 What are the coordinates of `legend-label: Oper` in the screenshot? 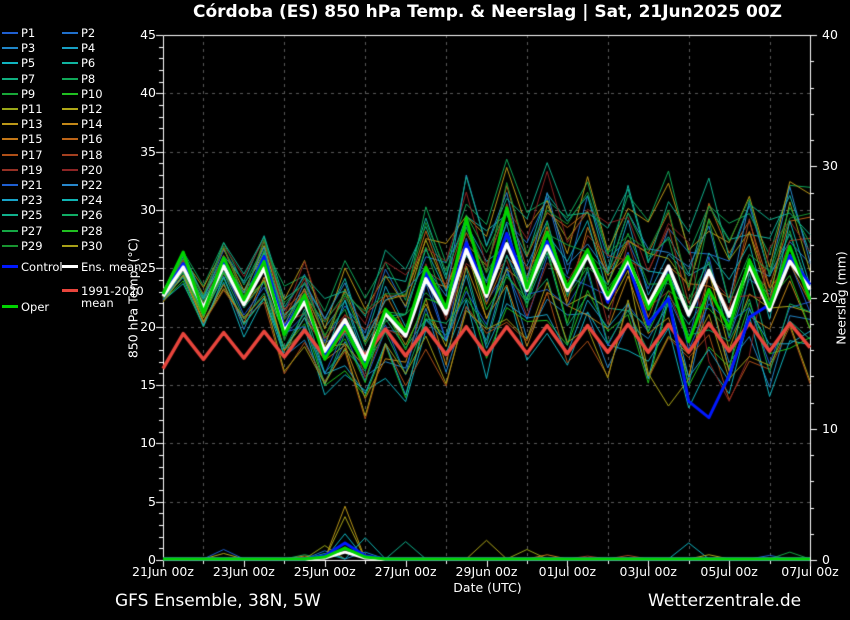 It's located at (35, 307).